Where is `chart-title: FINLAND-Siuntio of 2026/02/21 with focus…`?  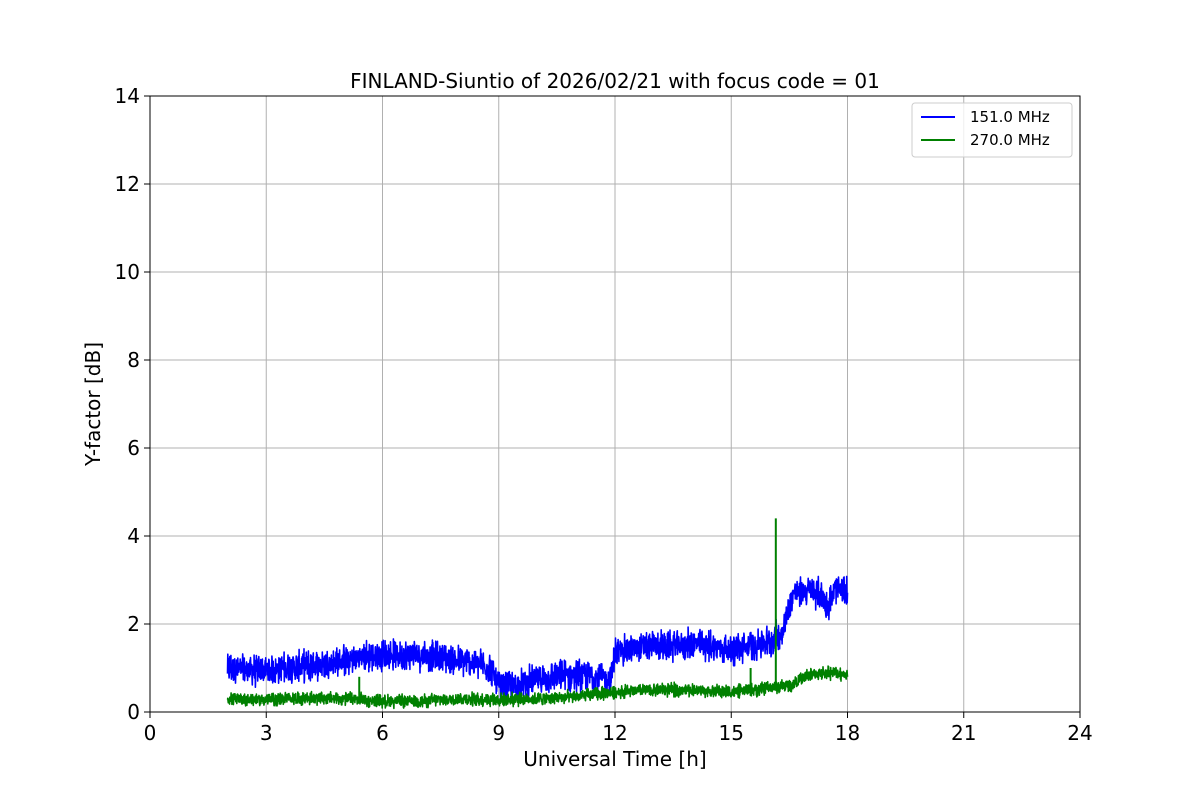
chart-title: FINLAND-Siuntio of 2026/02/21 with focus… is located at coordinates (615, 81).